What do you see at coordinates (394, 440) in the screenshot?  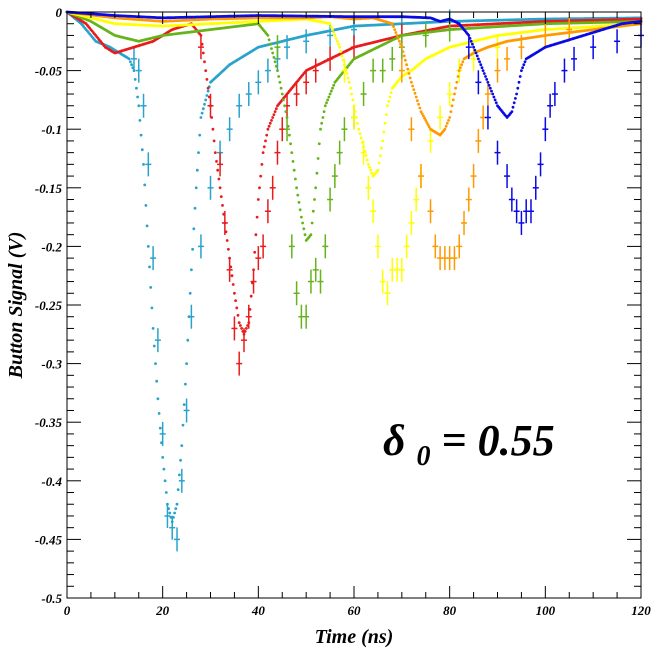 I see `annotation-symbol: δ` at bounding box center [394, 440].